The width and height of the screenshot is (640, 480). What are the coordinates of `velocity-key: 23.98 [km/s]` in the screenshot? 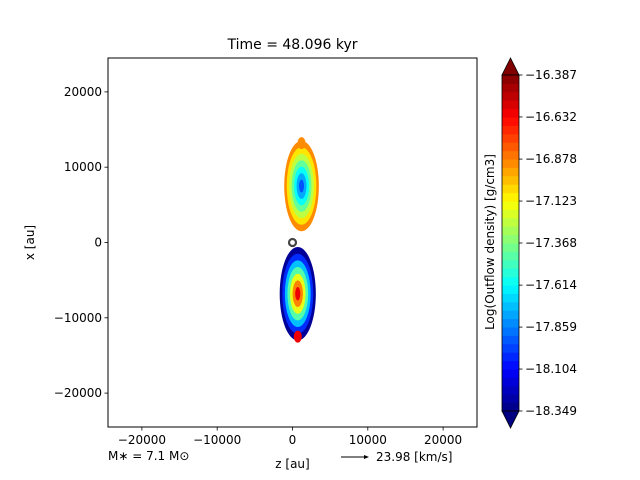 It's located at (396, 457).